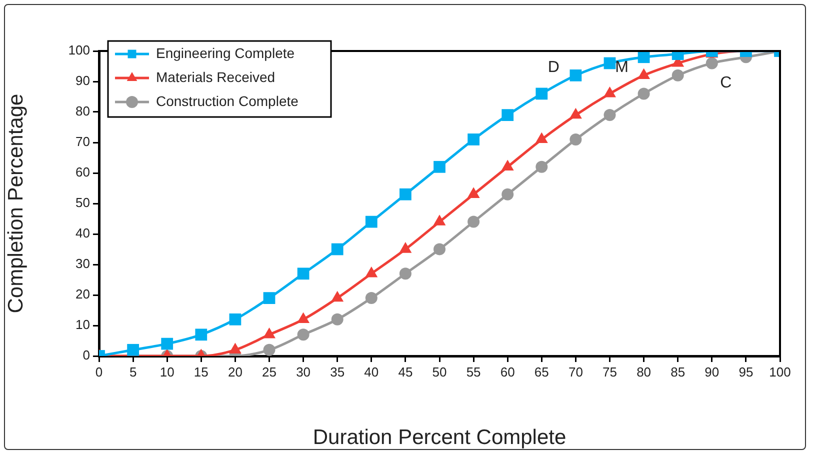 Image resolution: width=813 pixels, height=455 pixels. Describe the element at coordinates (303, 372) in the screenshot. I see `x-tick-label: 30` at that location.